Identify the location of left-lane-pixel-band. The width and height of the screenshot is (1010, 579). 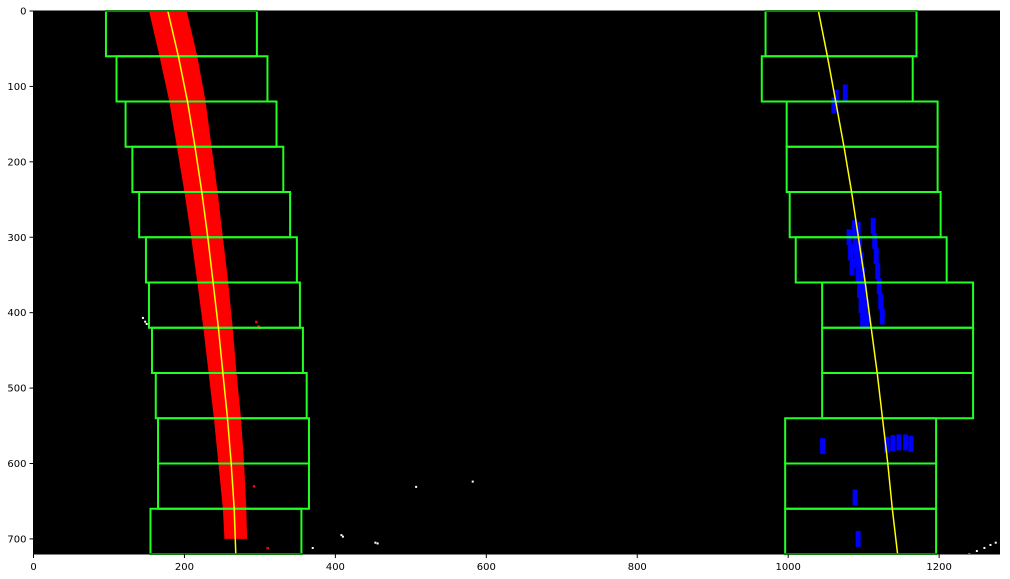
(198, 275).